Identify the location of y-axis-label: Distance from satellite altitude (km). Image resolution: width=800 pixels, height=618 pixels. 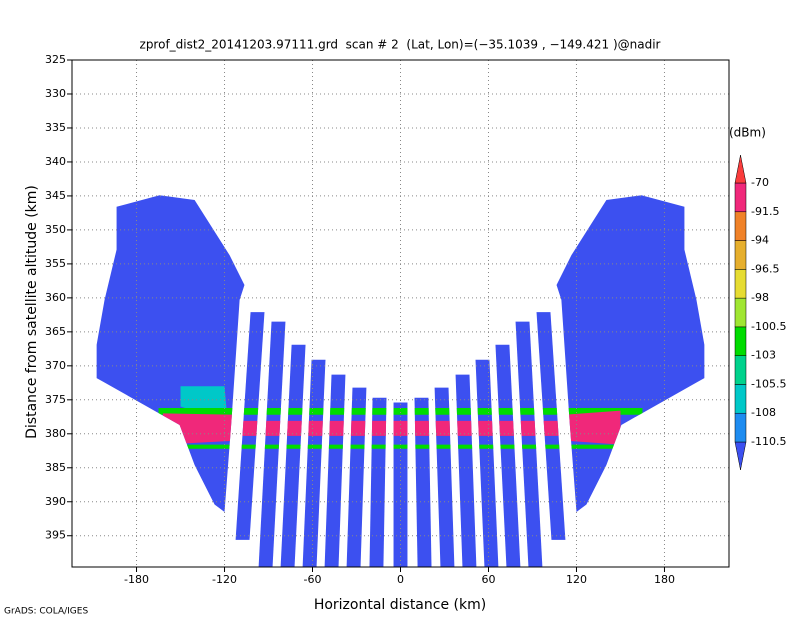
(32, 312).